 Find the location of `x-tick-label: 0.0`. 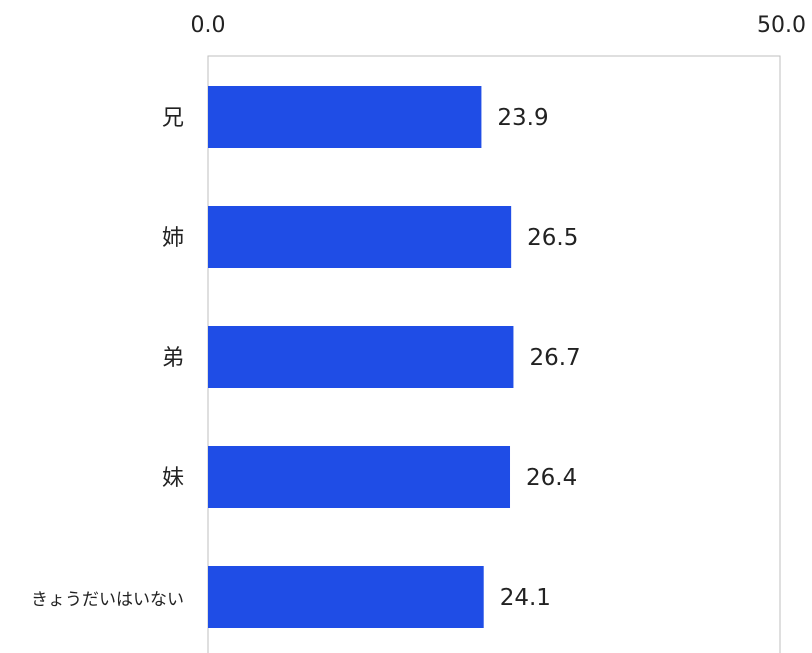

x-tick-label: 0.0 is located at coordinates (208, 25).